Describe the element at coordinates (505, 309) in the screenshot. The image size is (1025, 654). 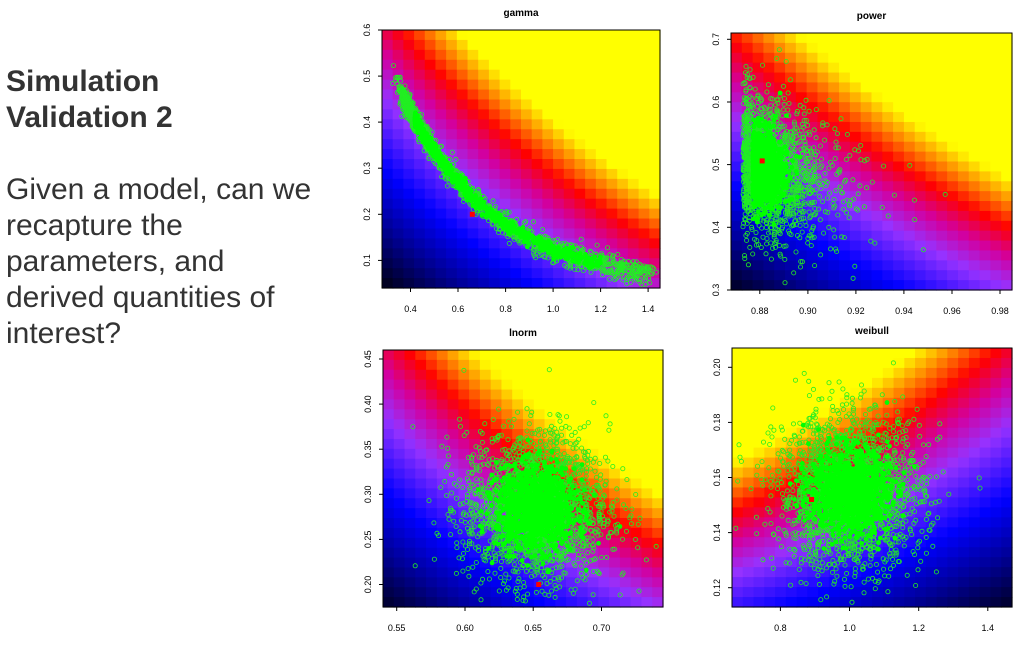
I see `x-tick-label: 0.8` at that location.